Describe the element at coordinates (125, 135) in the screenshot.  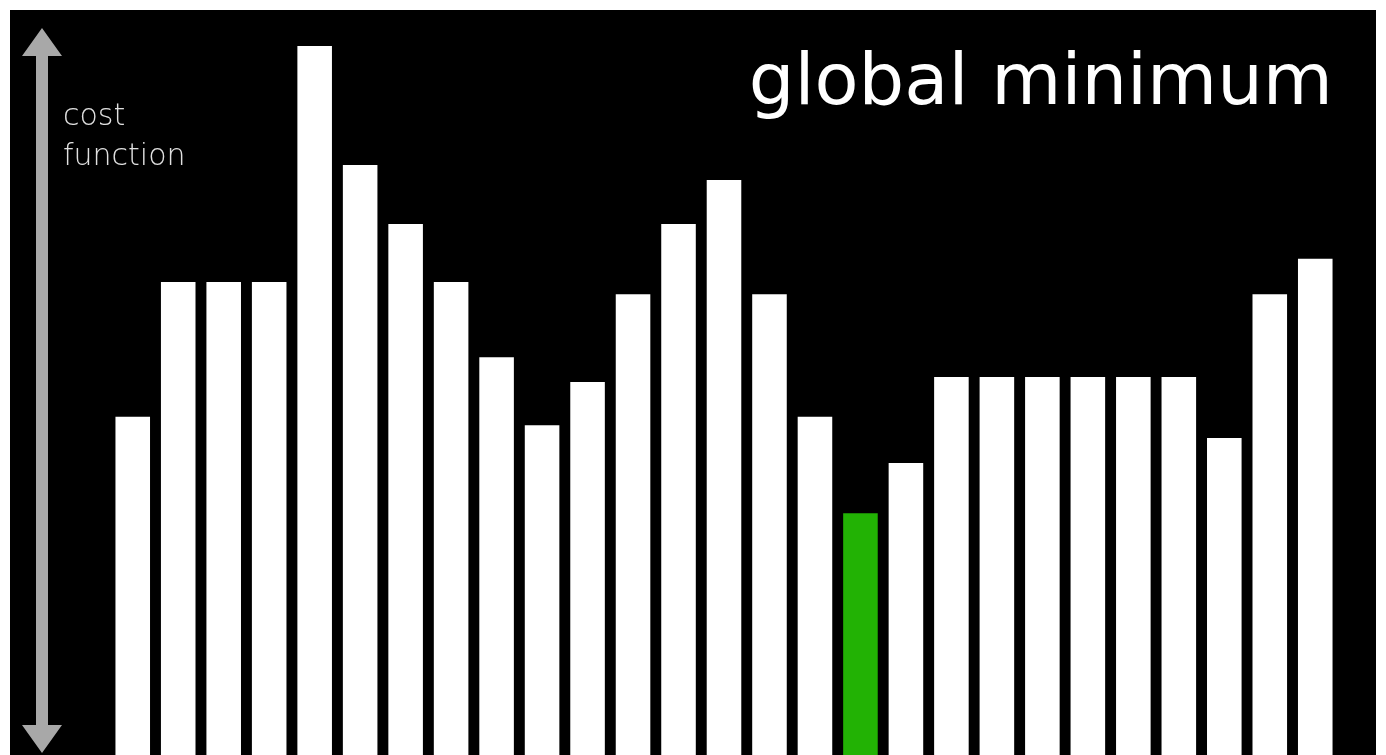
I see `y-axis-title: cost function` at that location.